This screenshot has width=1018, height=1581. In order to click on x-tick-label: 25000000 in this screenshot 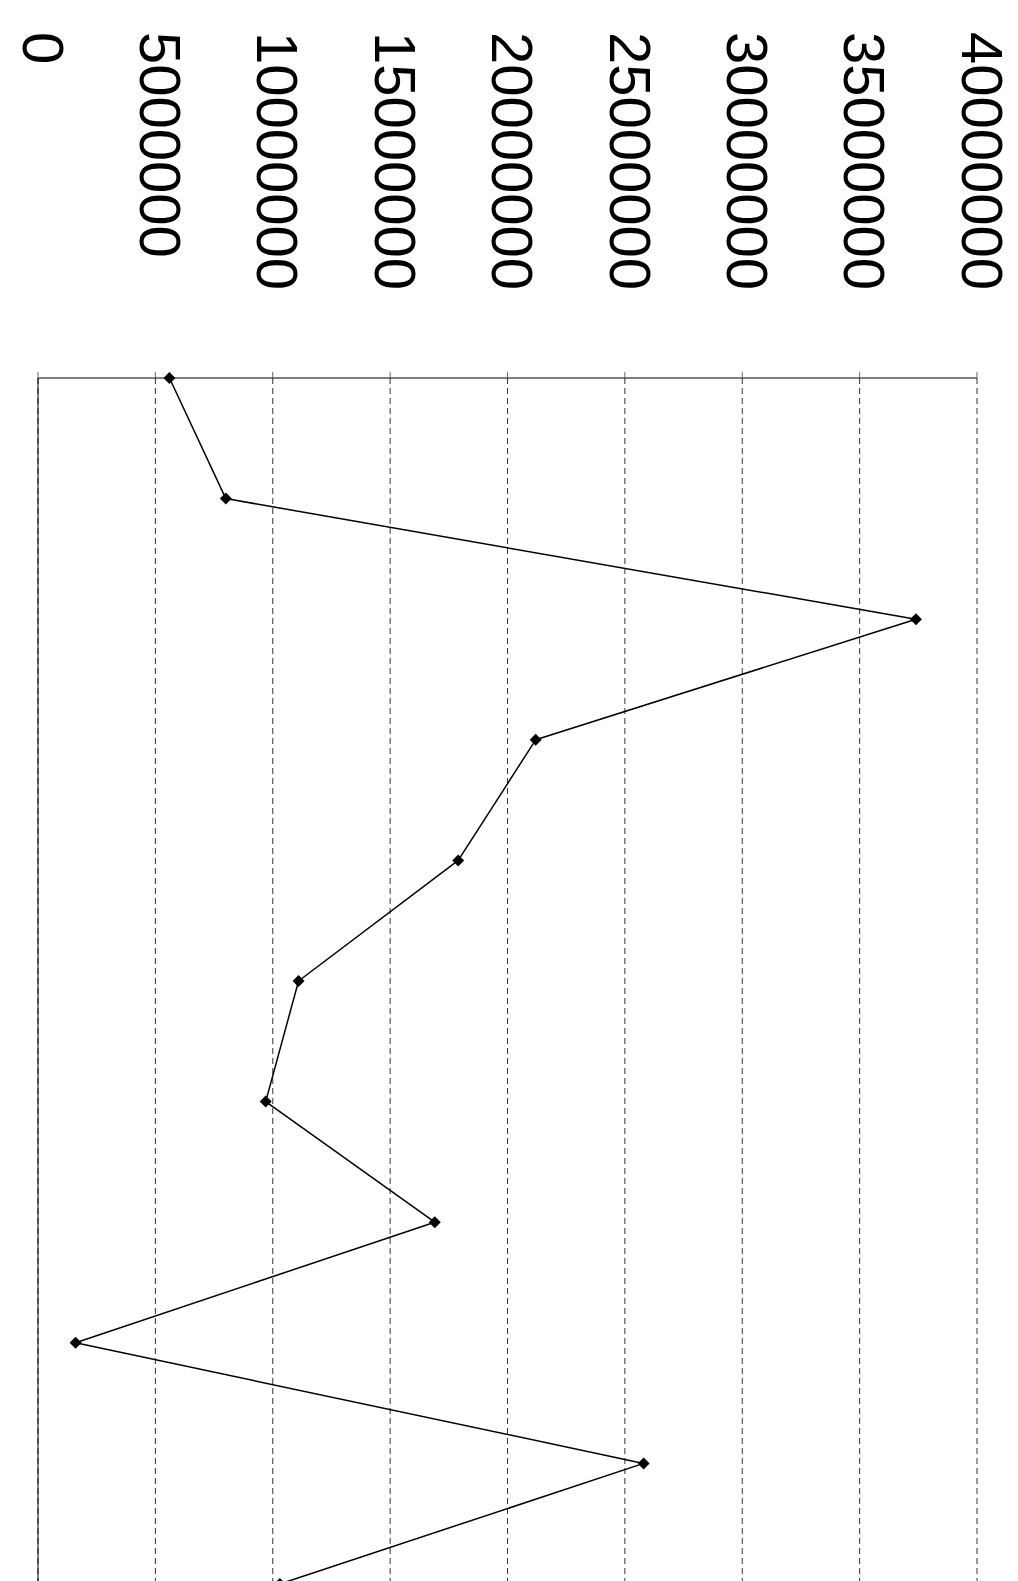, I will do `click(630, 161)`.